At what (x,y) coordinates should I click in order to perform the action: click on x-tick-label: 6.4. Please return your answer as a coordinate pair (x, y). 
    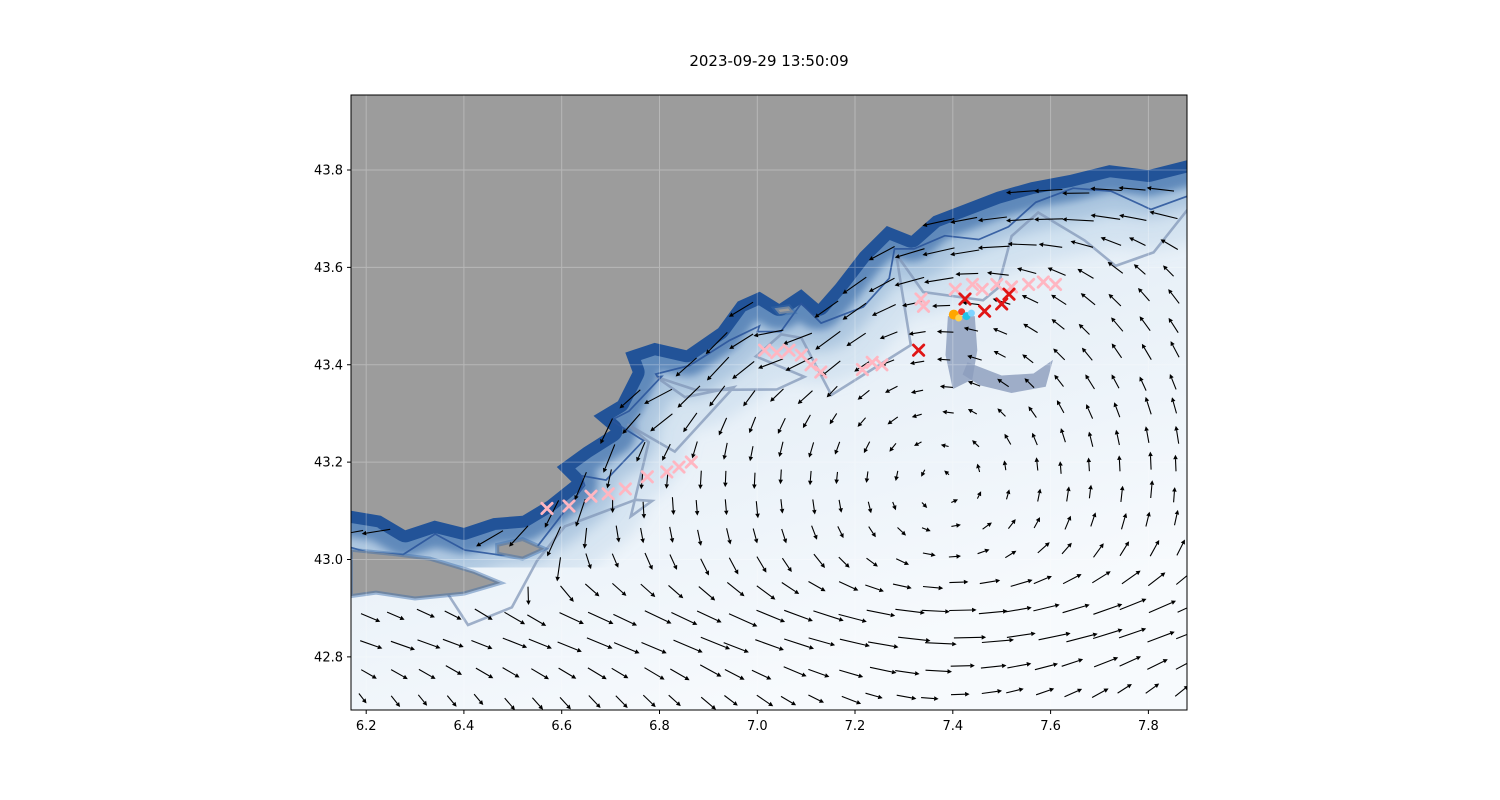
    Looking at the image, I should click on (464, 726).